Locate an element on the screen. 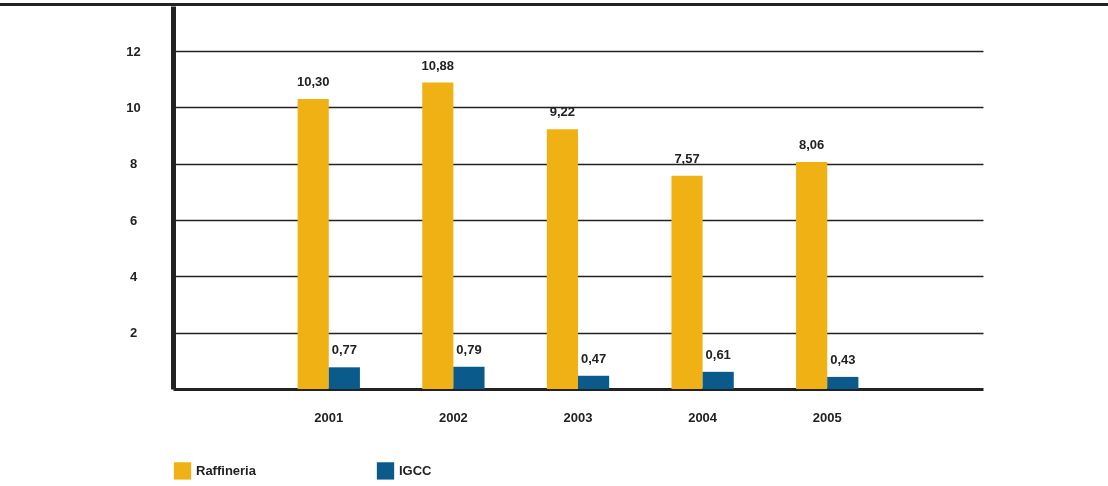 Image resolution: width=1108 pixels, height=486 pixels. data-label: 7,57 is located at coordinates (687, 158).